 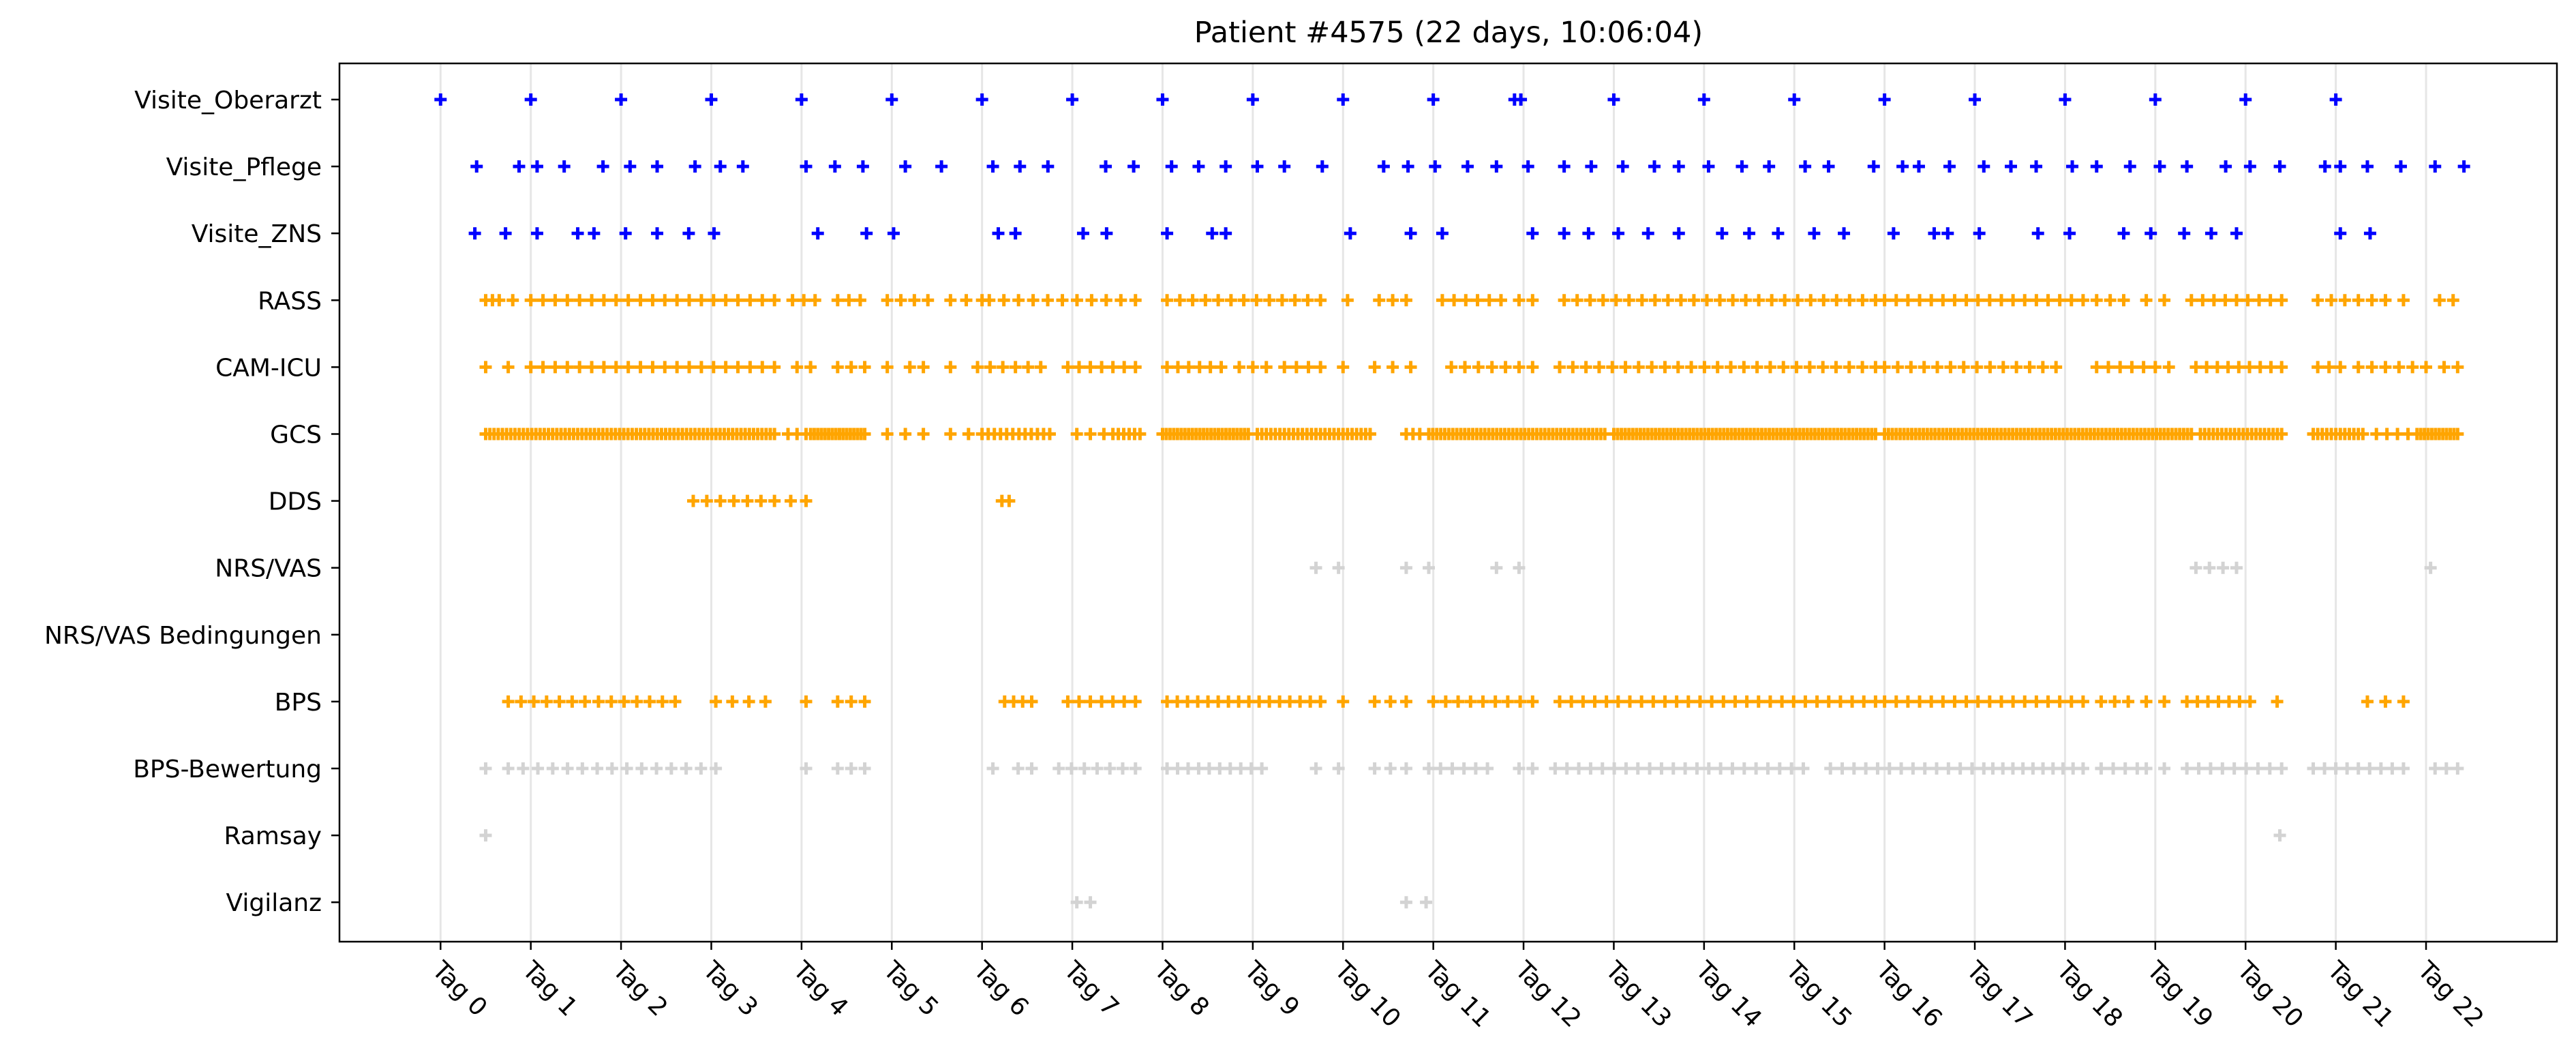 I want to click on chart-title: Patient #4575 (22 days, 10:06:04), so click(x=1448, y=33).